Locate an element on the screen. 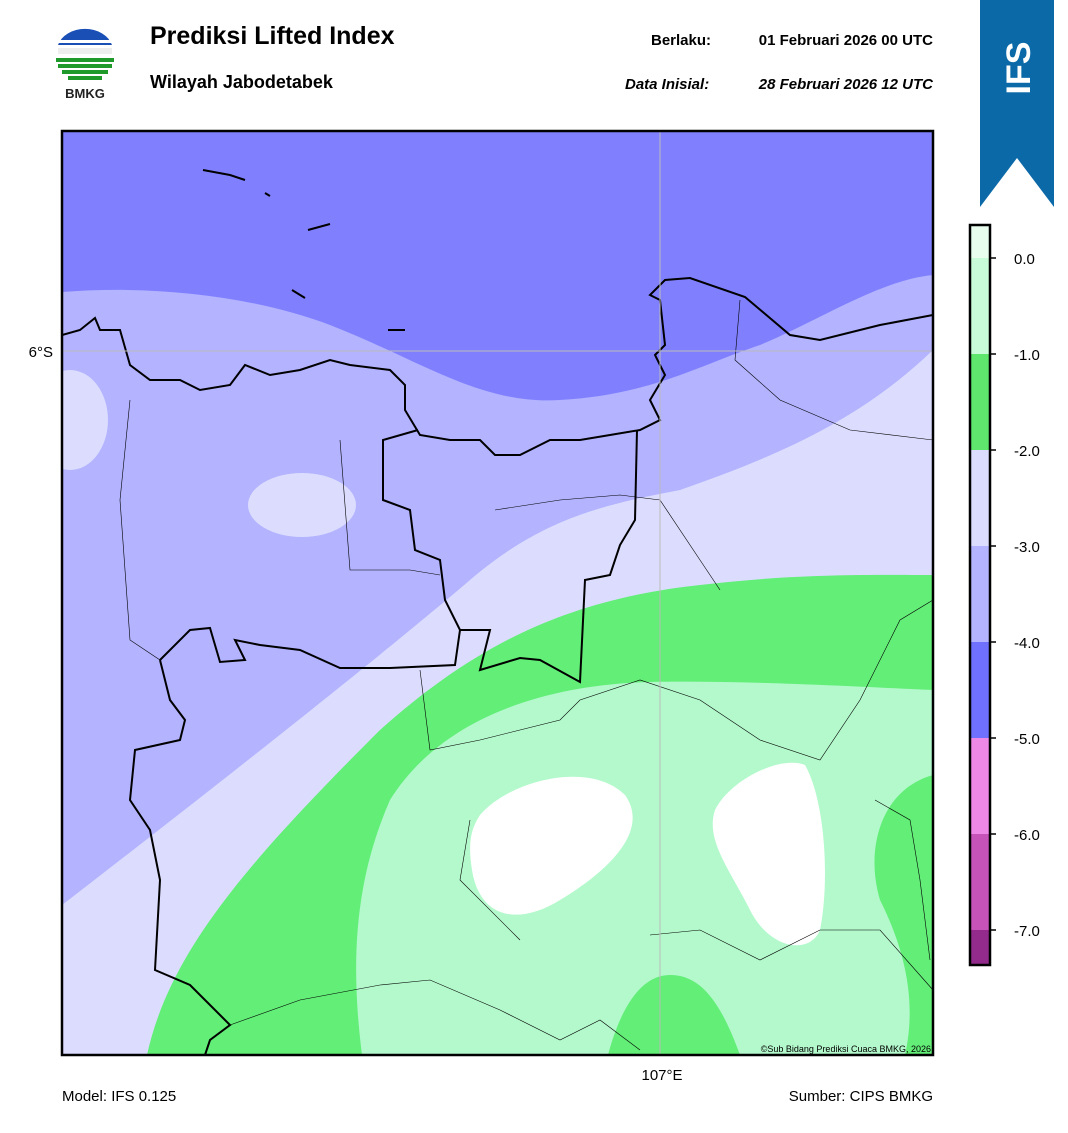 The height and width of the screenshot is (1133, 1068). colorbar-label: -1.0 is located at coordinates (1027, 355).